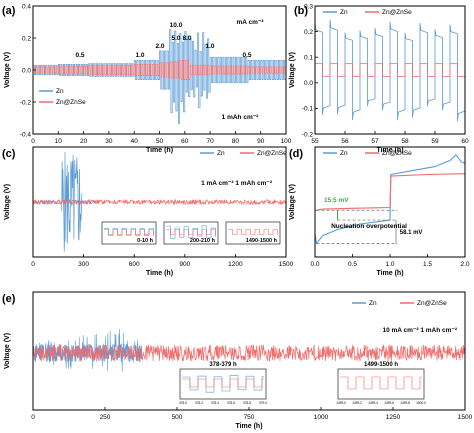  I want to click on panel-label: (c), so click(9, 154).